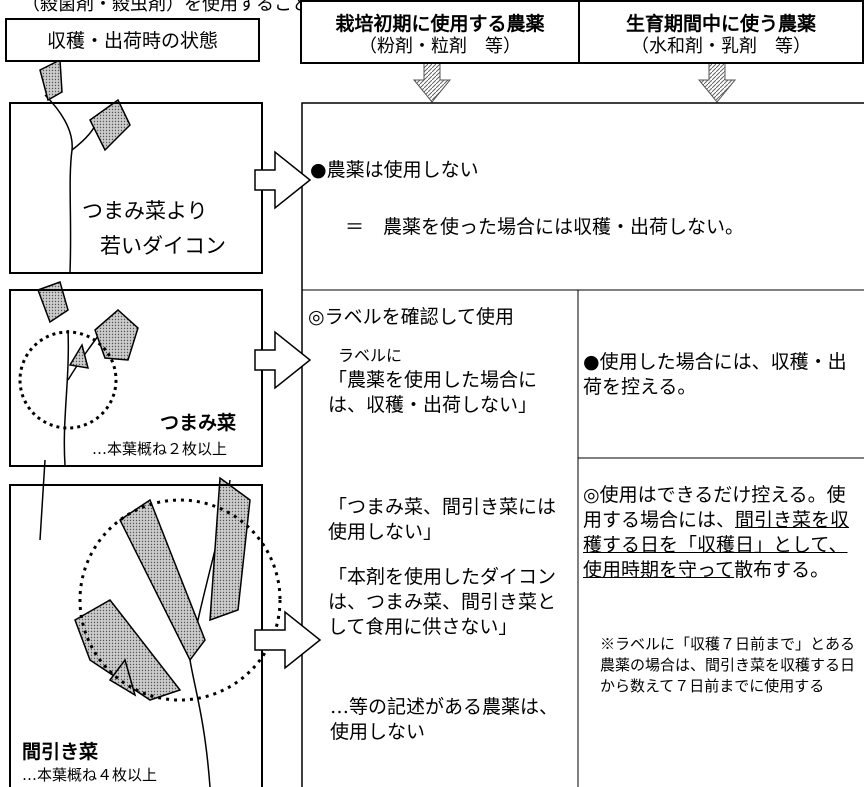  What do you see at coordinates (370, 355) in the screenshot?
I see `label-intro: ラベルに` at bounding box center [370, 355].